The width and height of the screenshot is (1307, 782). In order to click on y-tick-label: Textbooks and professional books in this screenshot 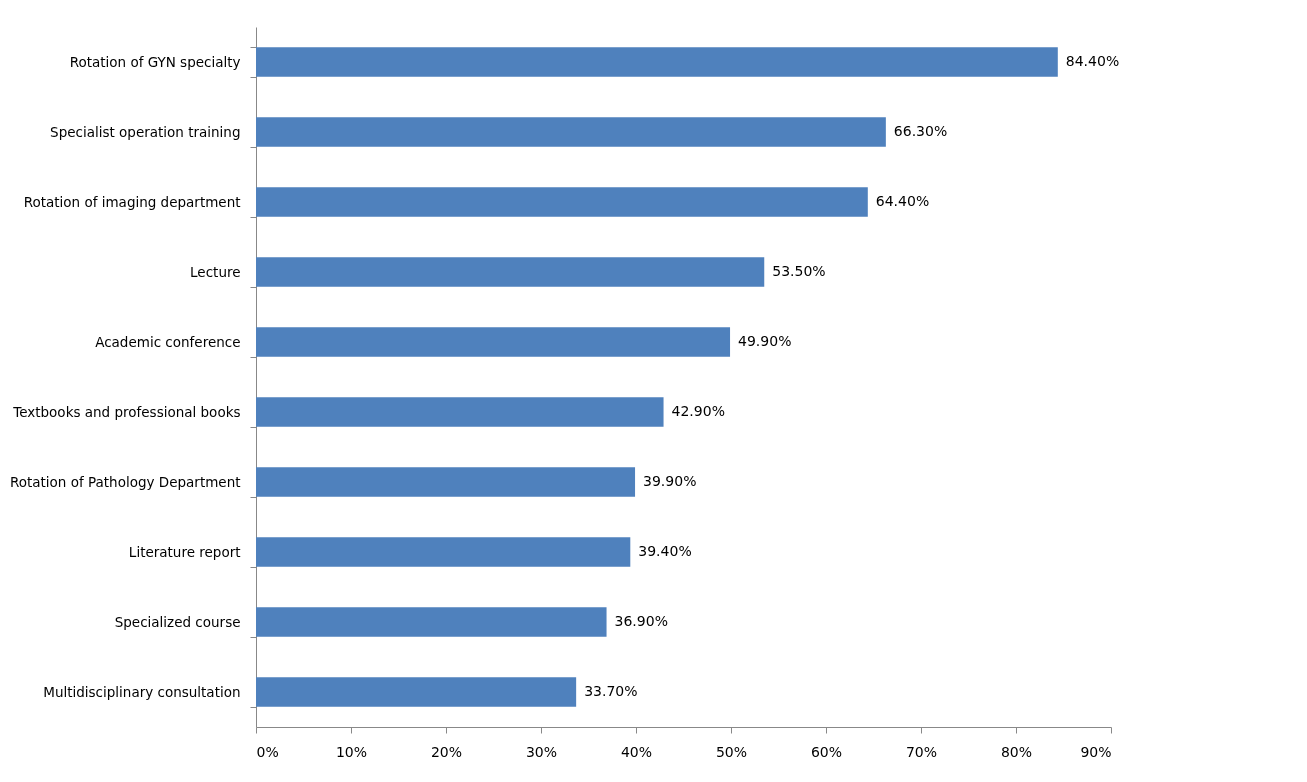, I will do `click(126, 411)`.